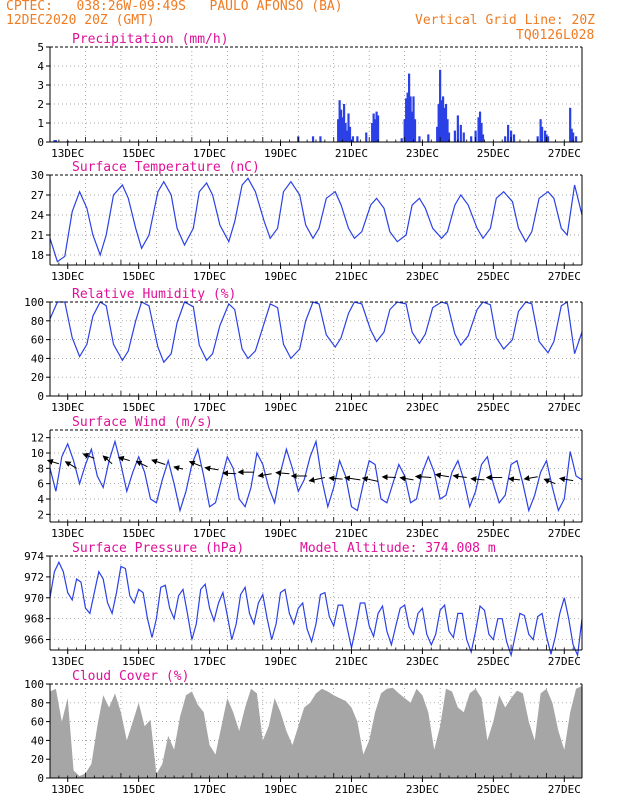 The width and height of the screenshot is (618, 800). I want to click on y-tick-label: 60, so click(37, 340).